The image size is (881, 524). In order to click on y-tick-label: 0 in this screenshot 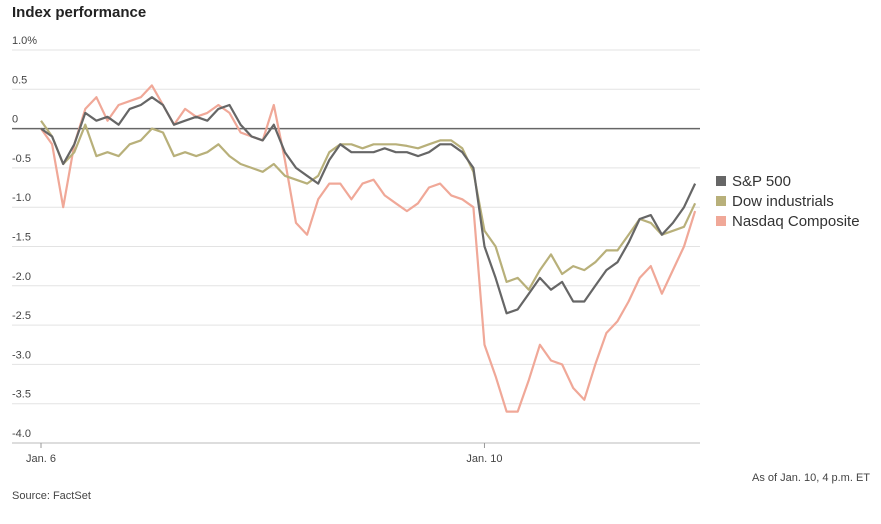, I will do `click(15, 120)`.